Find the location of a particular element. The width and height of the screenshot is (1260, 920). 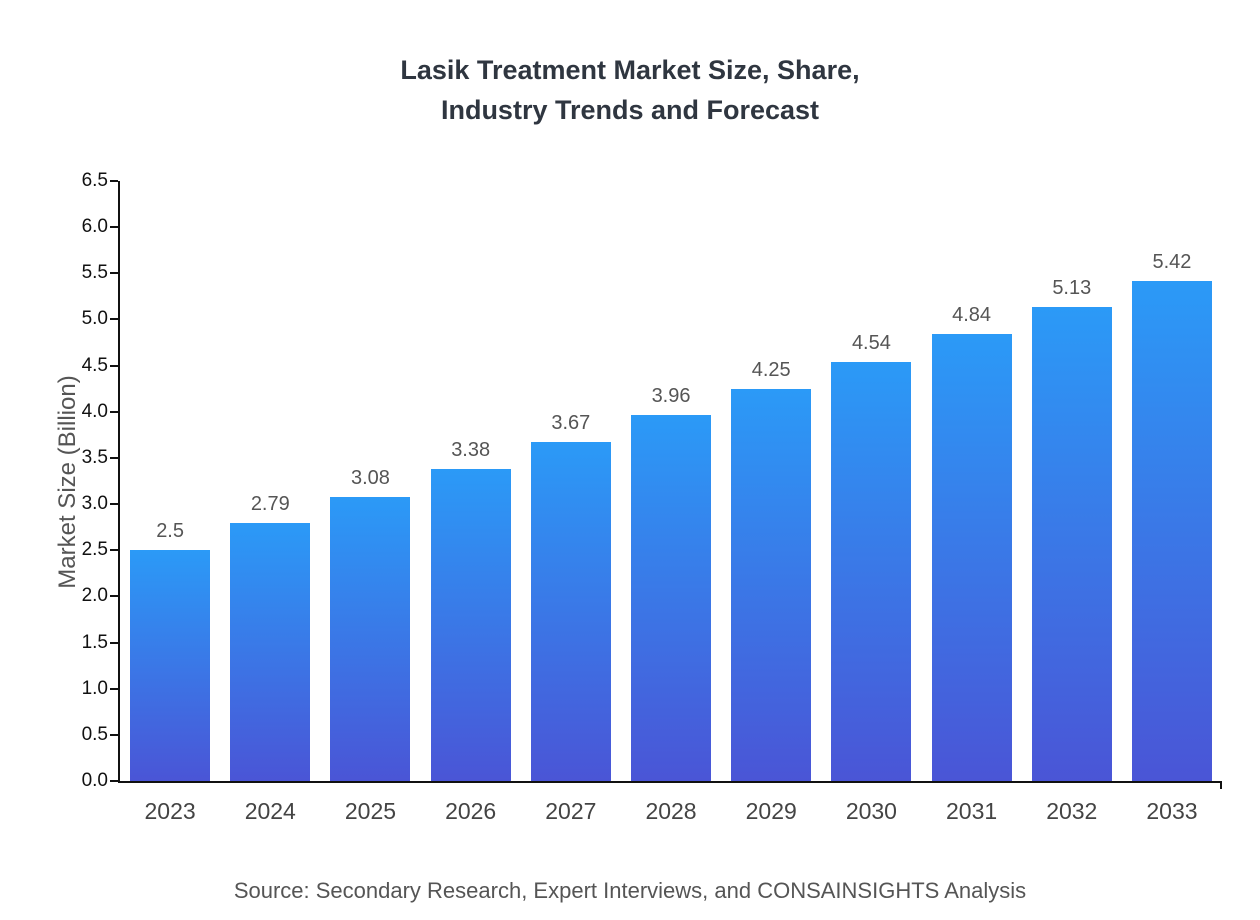

bar-value-label: 2.79 is located at coordinates (270, 504).